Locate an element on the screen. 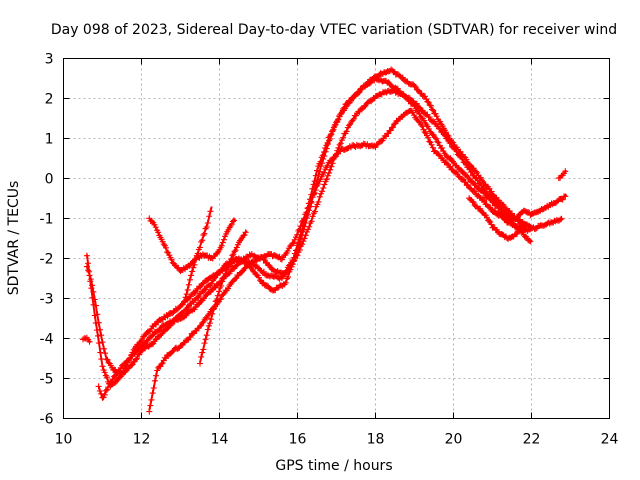  y-tick-label: -5 is located at coordinates (47, 380).